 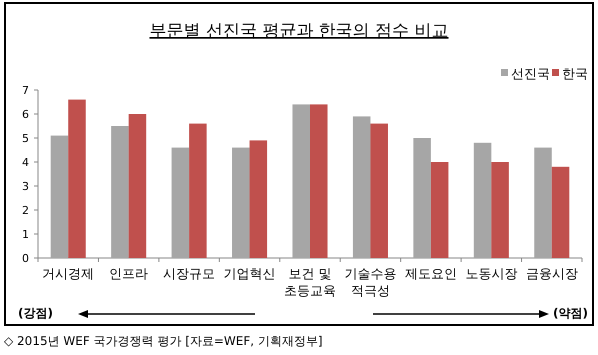 What do you see at coordinates (68, 274) in the screenshot?
I see `x-tick-label: 거시경제` at bounding box center [68, 274].